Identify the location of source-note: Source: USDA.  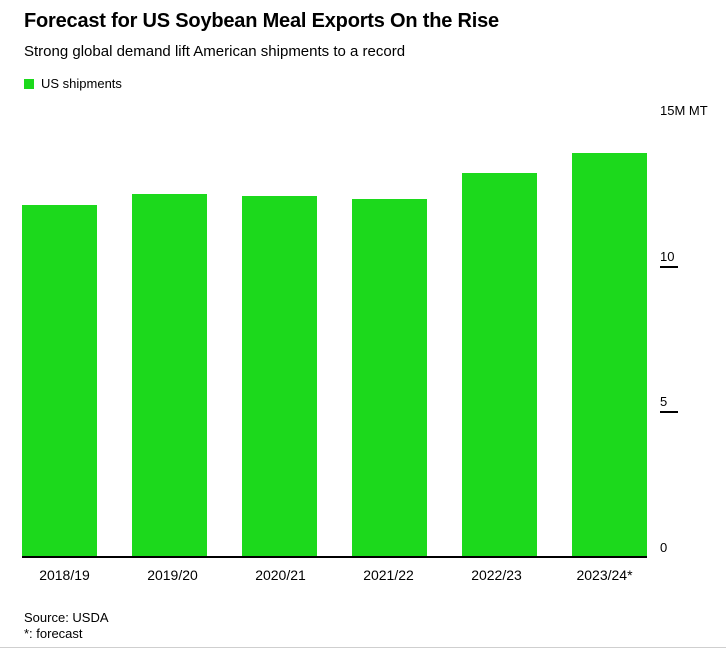
(66, 617).